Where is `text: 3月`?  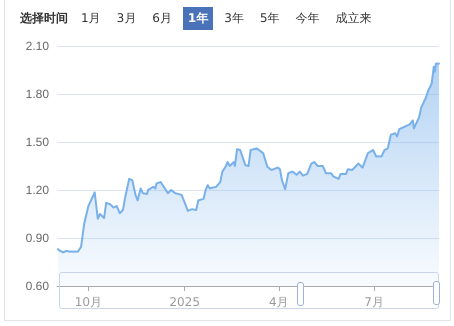 text: 3月 is located at coordinates (127, 18).